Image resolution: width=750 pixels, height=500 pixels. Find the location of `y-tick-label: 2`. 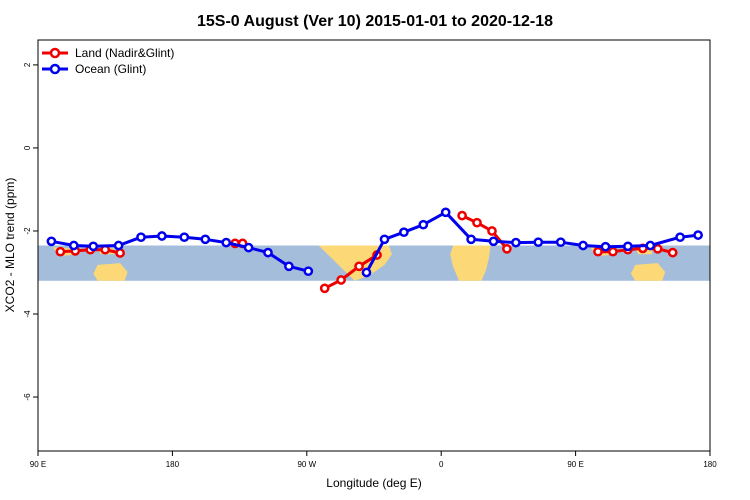

y-tick-label: 2 is located at coordinates (27, 64).